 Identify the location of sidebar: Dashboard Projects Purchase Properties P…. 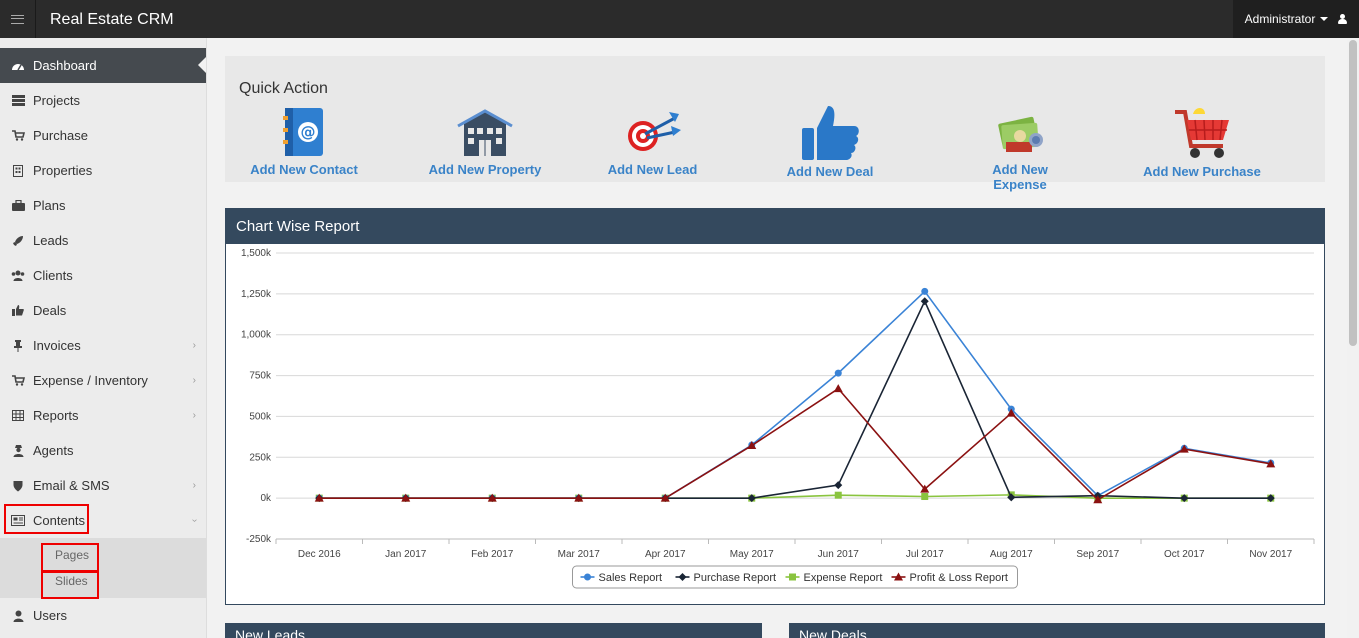
(103, 338).